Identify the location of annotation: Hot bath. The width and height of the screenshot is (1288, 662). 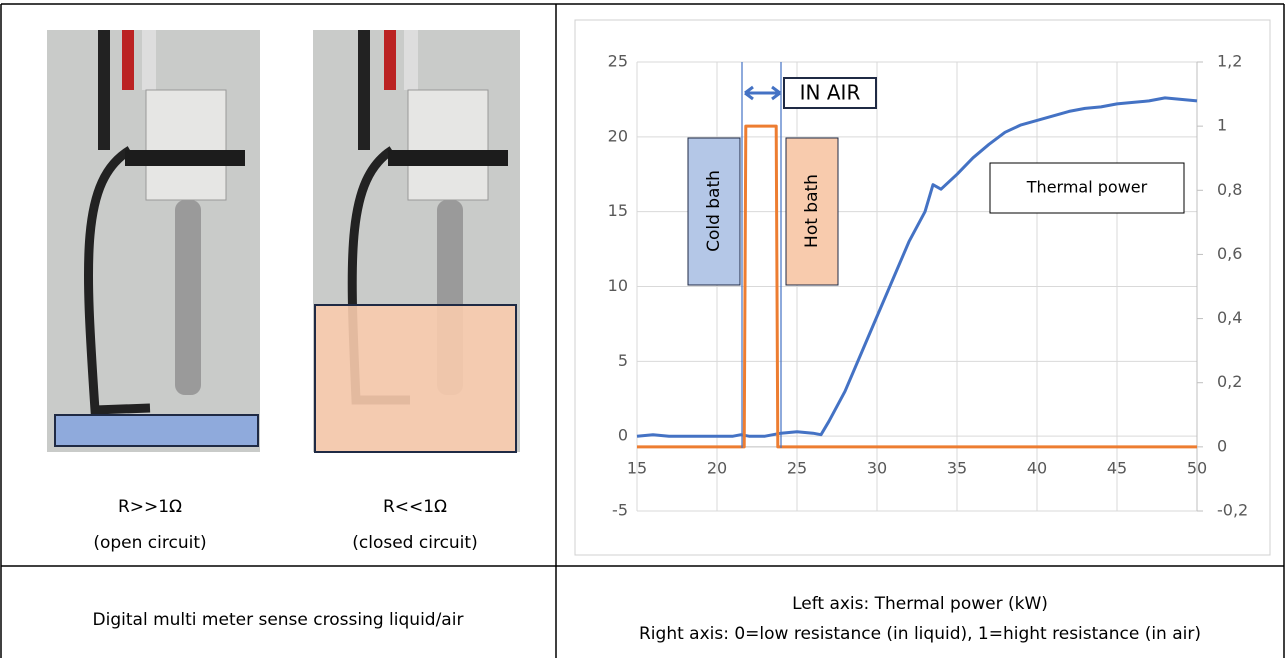
(812, 211).